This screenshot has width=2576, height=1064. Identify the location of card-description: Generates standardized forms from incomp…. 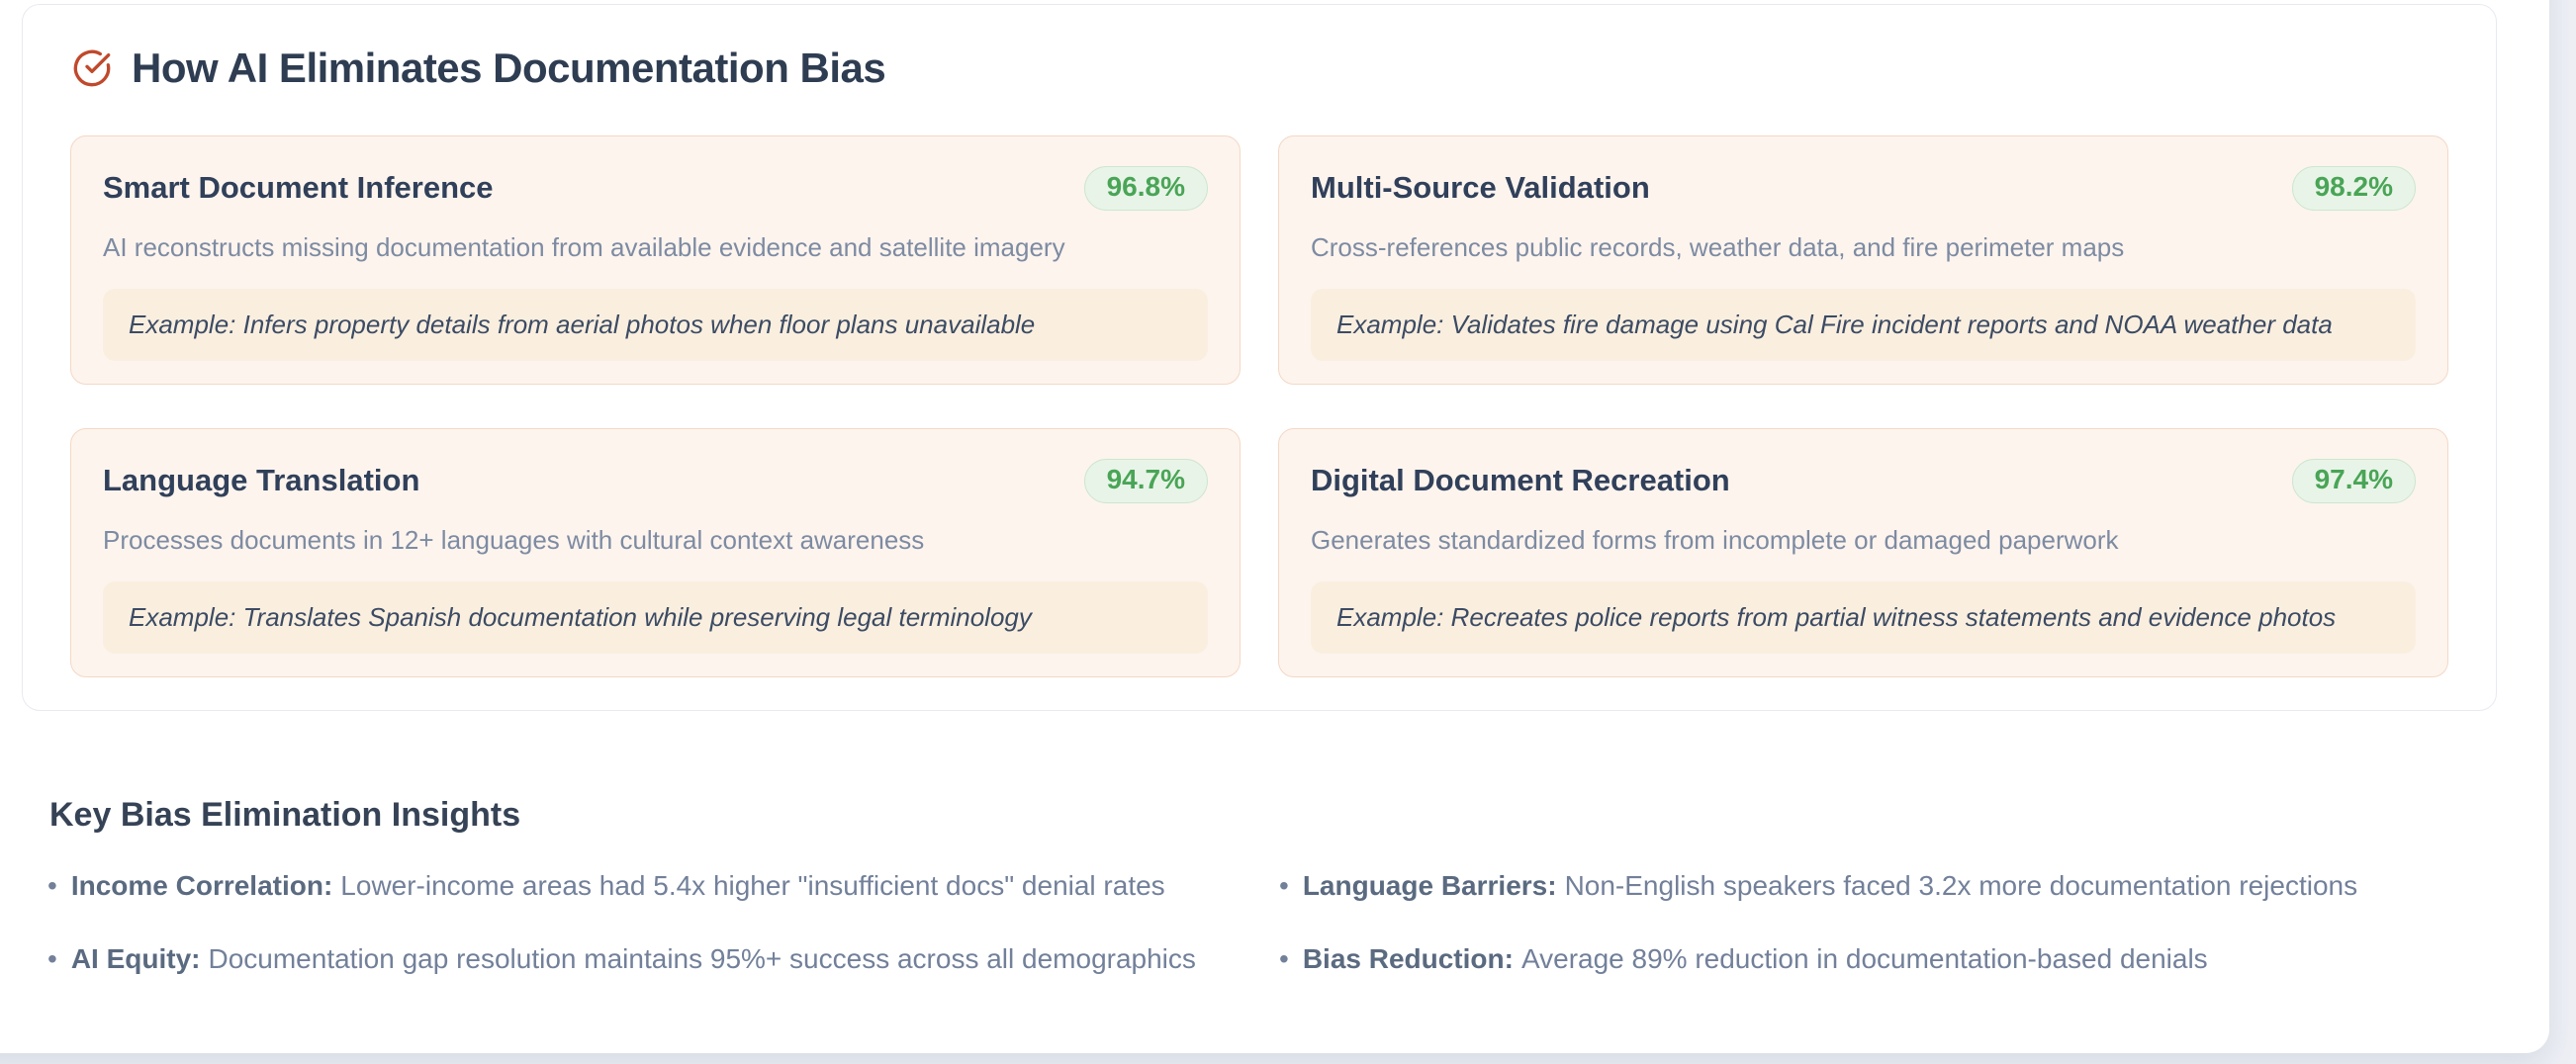
(1715, 539).